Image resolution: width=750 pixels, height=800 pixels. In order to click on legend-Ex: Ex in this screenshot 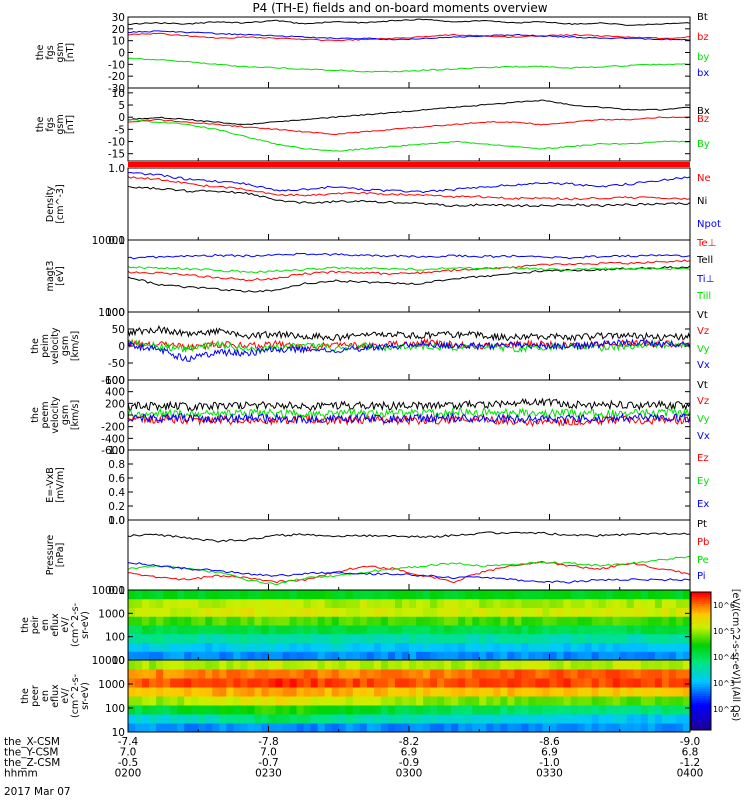, I will do `click(703, 504)`.